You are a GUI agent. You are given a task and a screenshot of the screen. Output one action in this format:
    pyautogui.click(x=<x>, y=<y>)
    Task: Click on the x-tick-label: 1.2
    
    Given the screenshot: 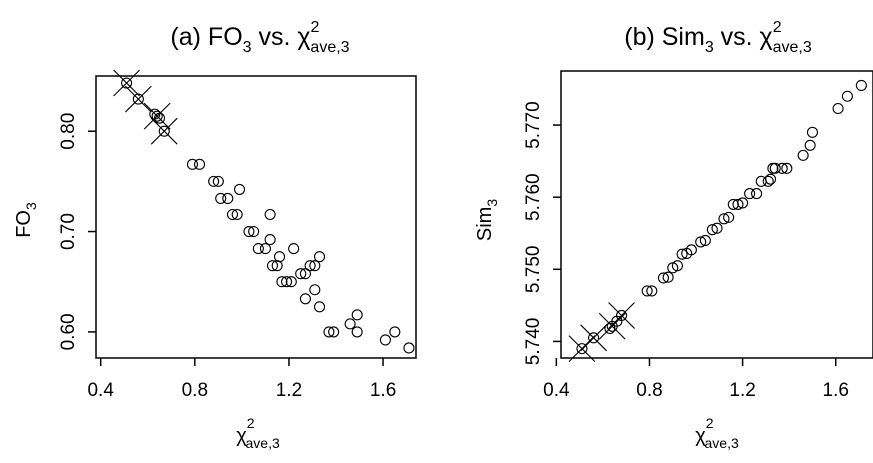 What is the action you would take?
    pyautogui.click(x=289, y=390)
    